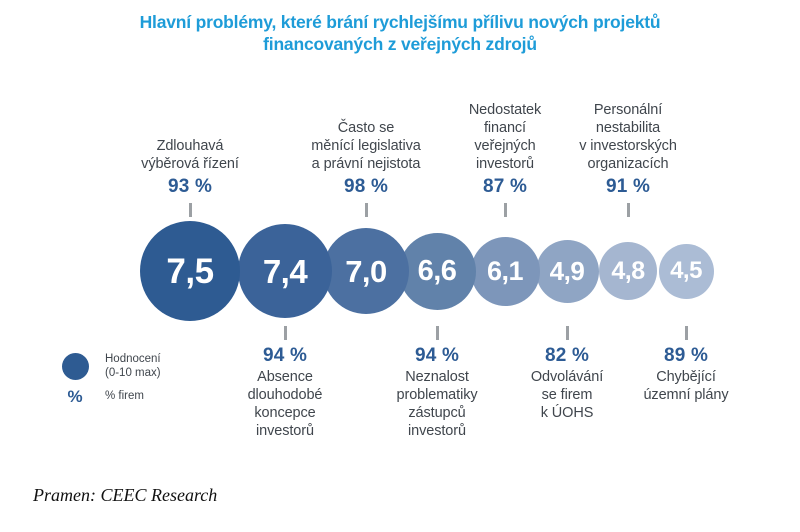 The image size is (800, 532). I want to click on legend: Hodnocení (0-10 max) % % firem, so click(109, 379).